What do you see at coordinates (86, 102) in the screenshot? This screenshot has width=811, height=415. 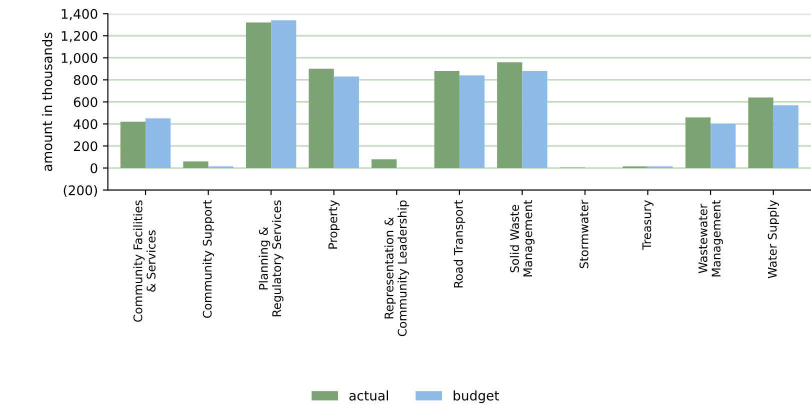 I see `y-tick-label: 600` at bounding box center [86, 102].